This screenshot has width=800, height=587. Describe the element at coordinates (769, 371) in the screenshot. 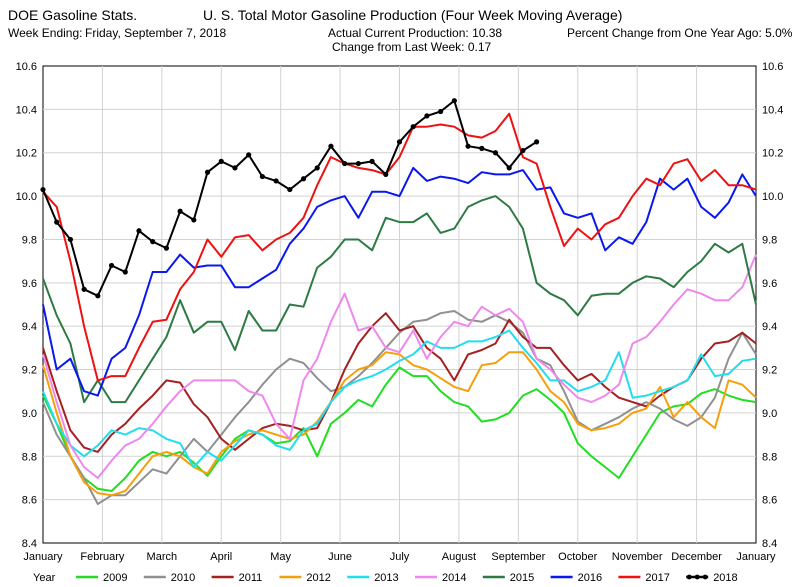

I see `y-tick-label-right: 9.2` at that location.